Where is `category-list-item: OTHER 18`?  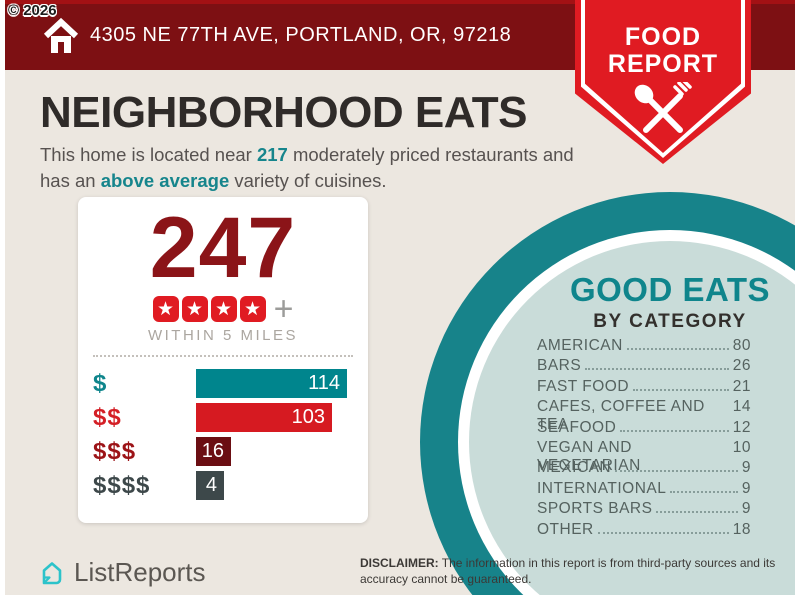 category-list-item: OTHER 18 is located at coordinates (644, 531).